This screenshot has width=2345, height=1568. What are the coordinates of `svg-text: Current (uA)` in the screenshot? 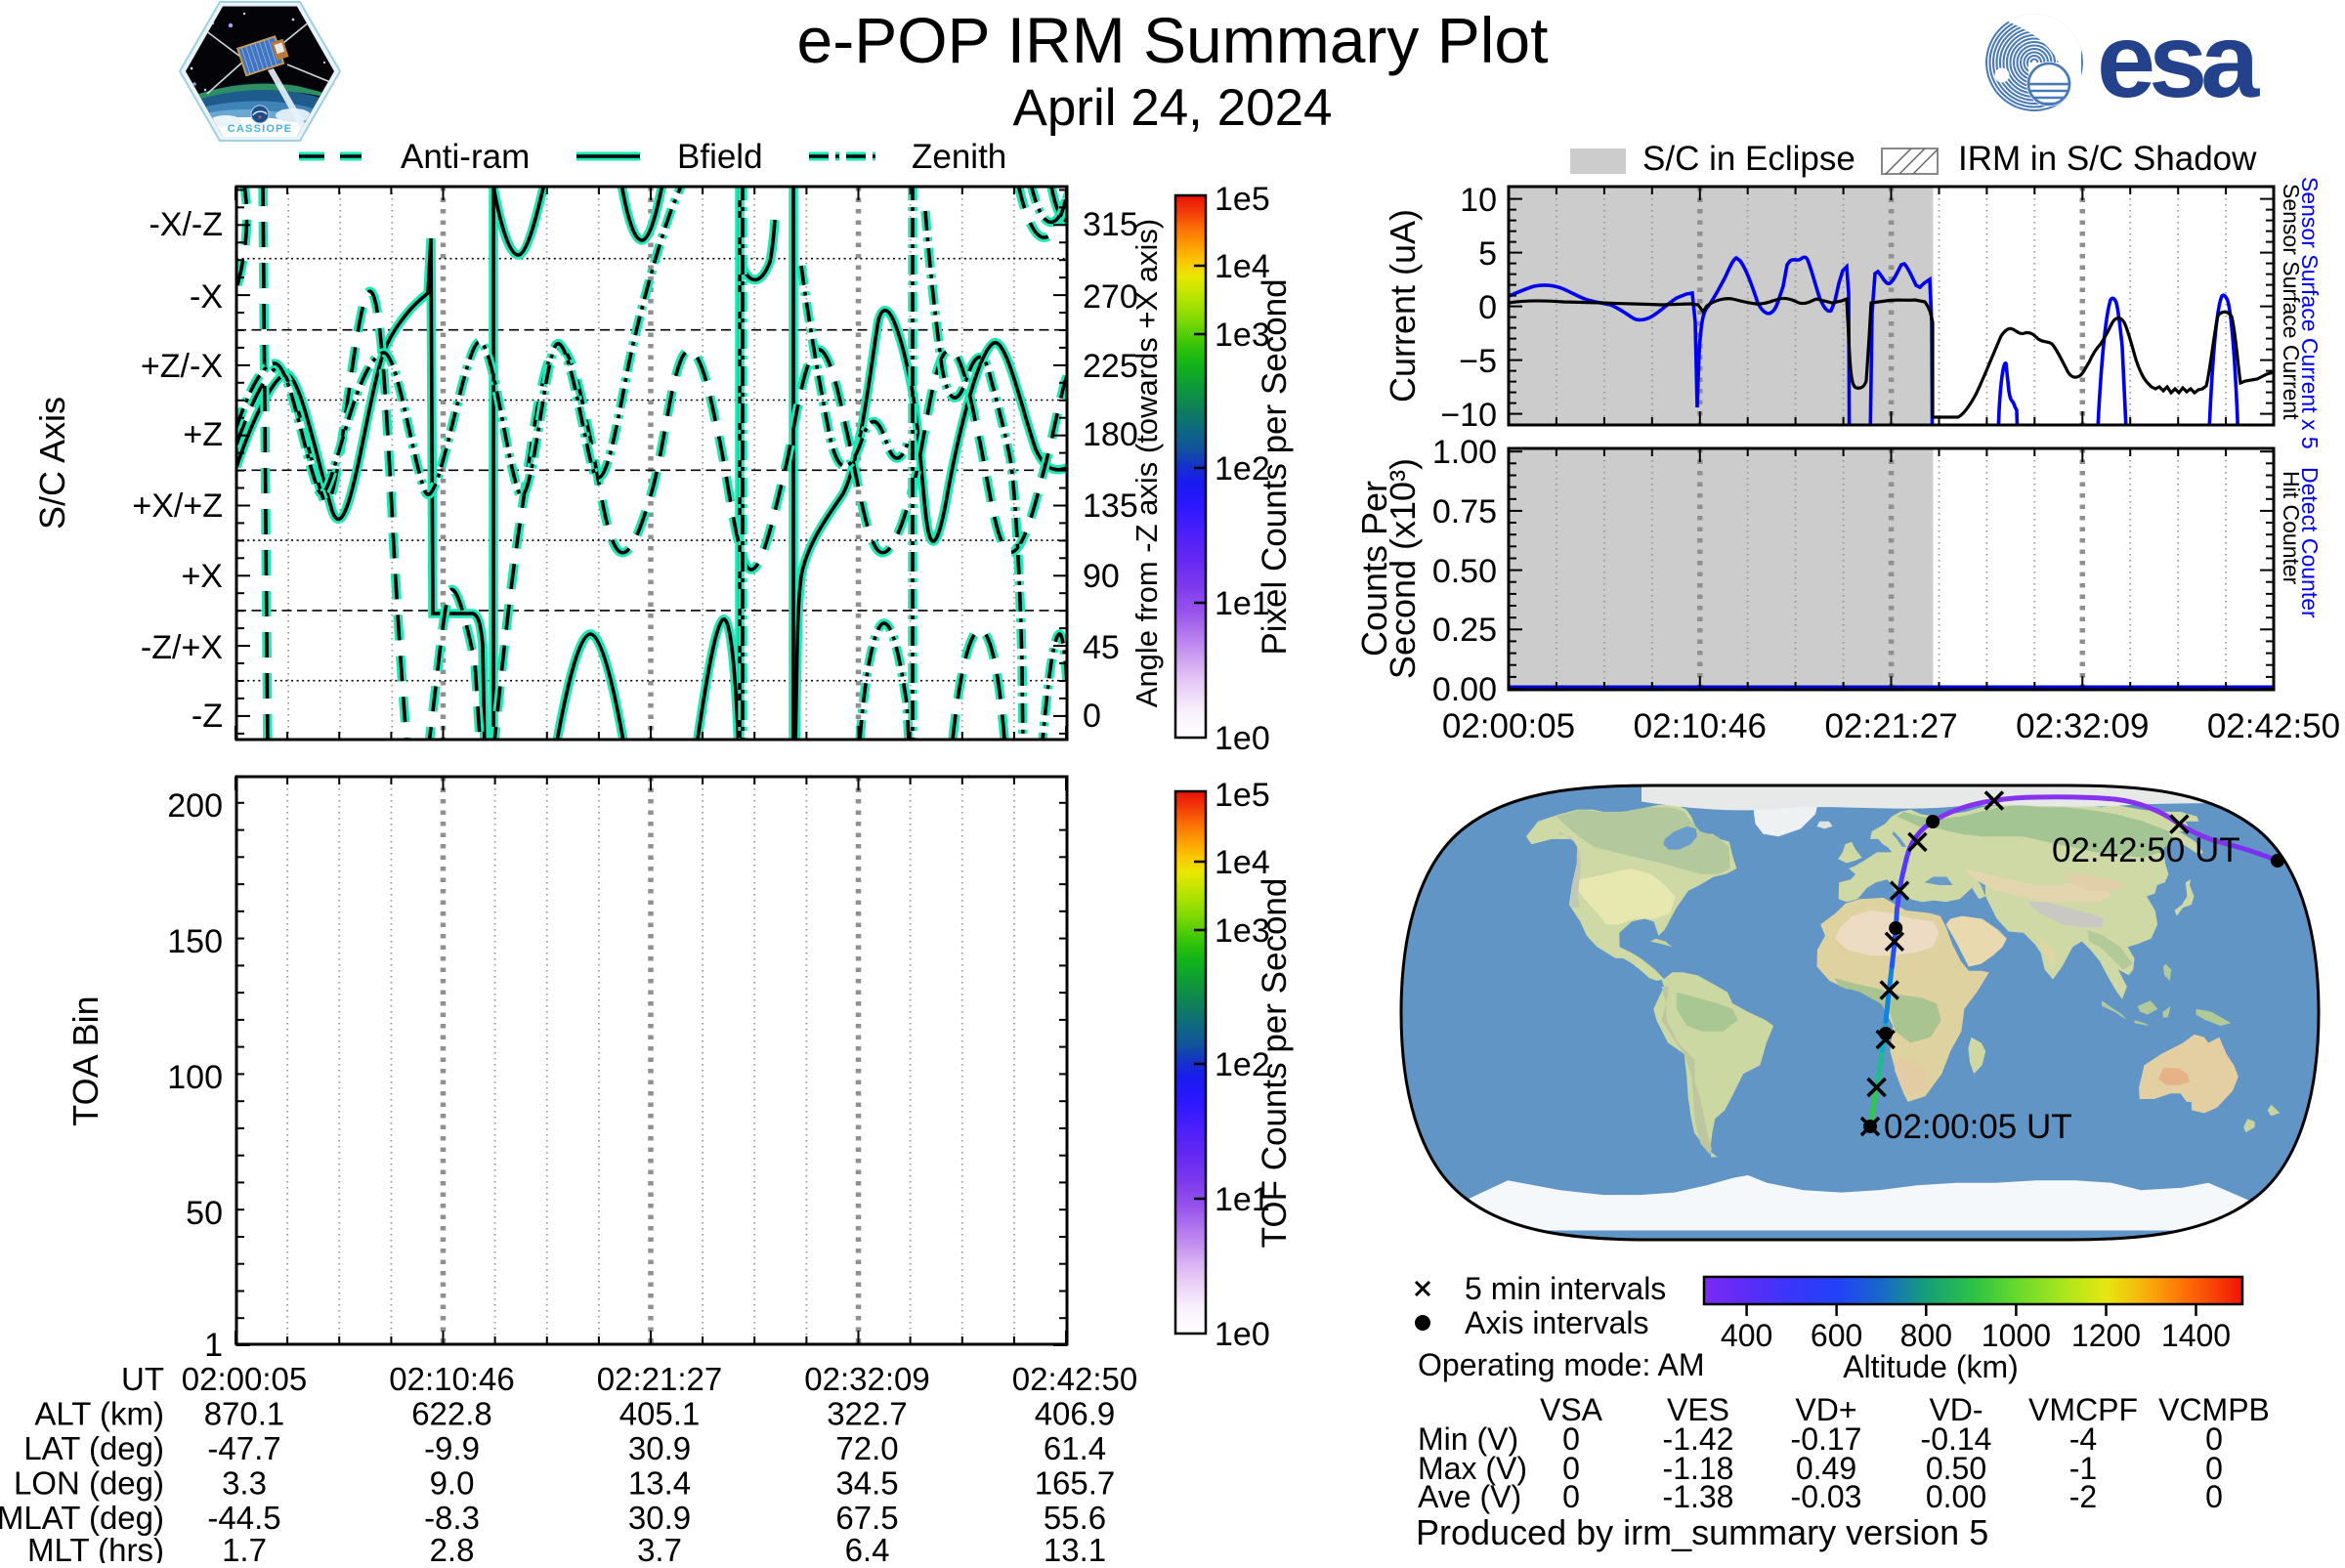 It's located at (1403, 306).